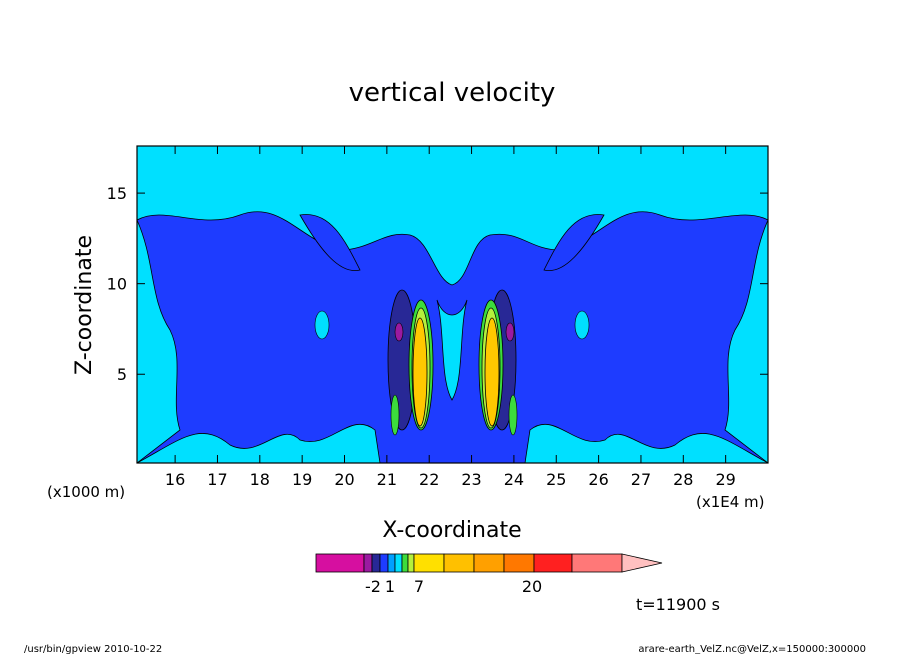 This screenshot has width=904, height=654. Describe the element at coordinates (746, 341) in the screenshot. I see `contour-right-edge` at that location.